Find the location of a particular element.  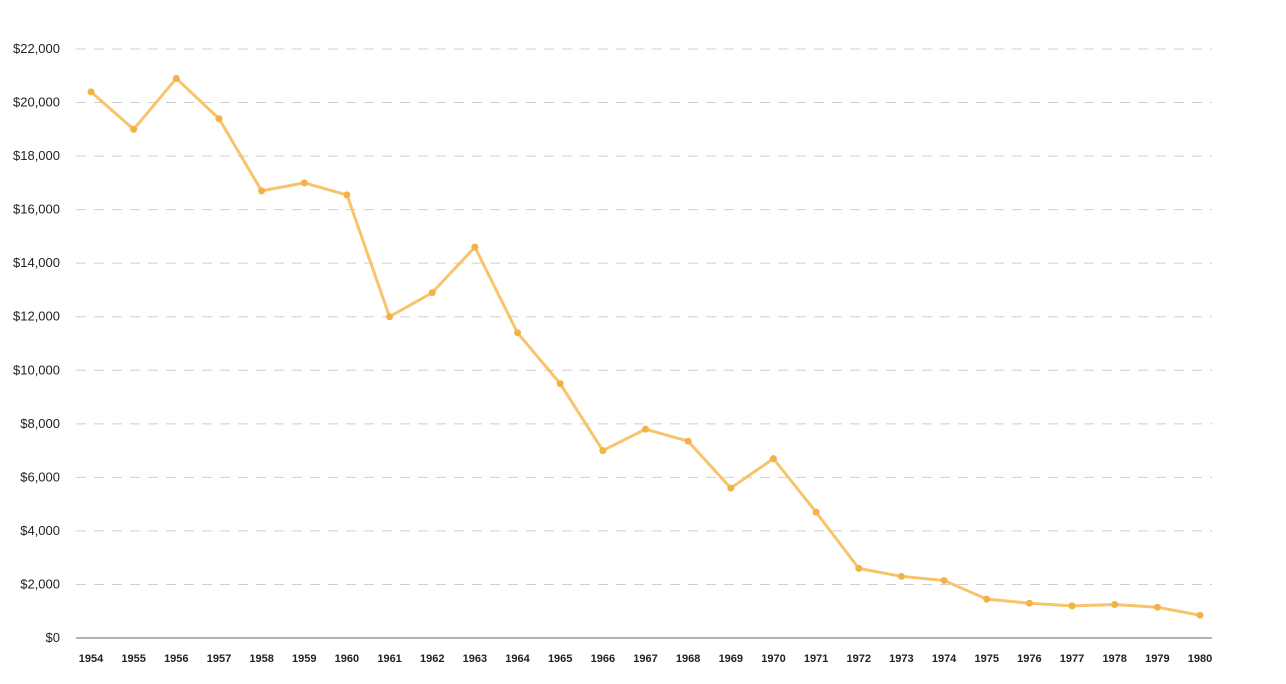

x-tick-label: 1965 is located at coordinates (560, 659).